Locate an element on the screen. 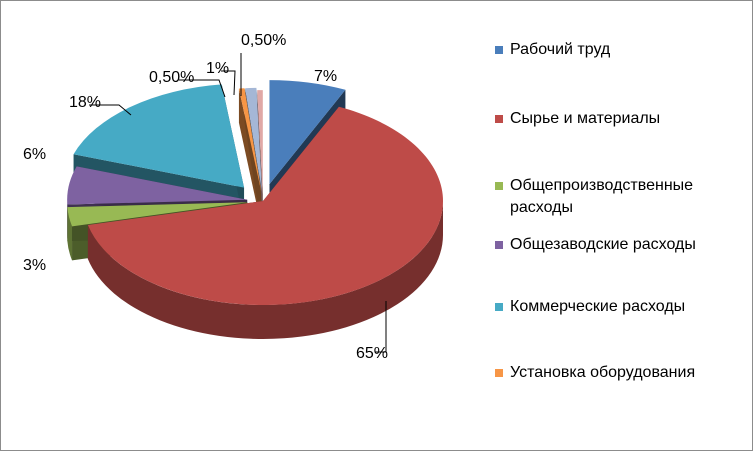 The width and height of the screenshot is (753, 452). data-label-3: 6% is located at coordinates (34, 154).